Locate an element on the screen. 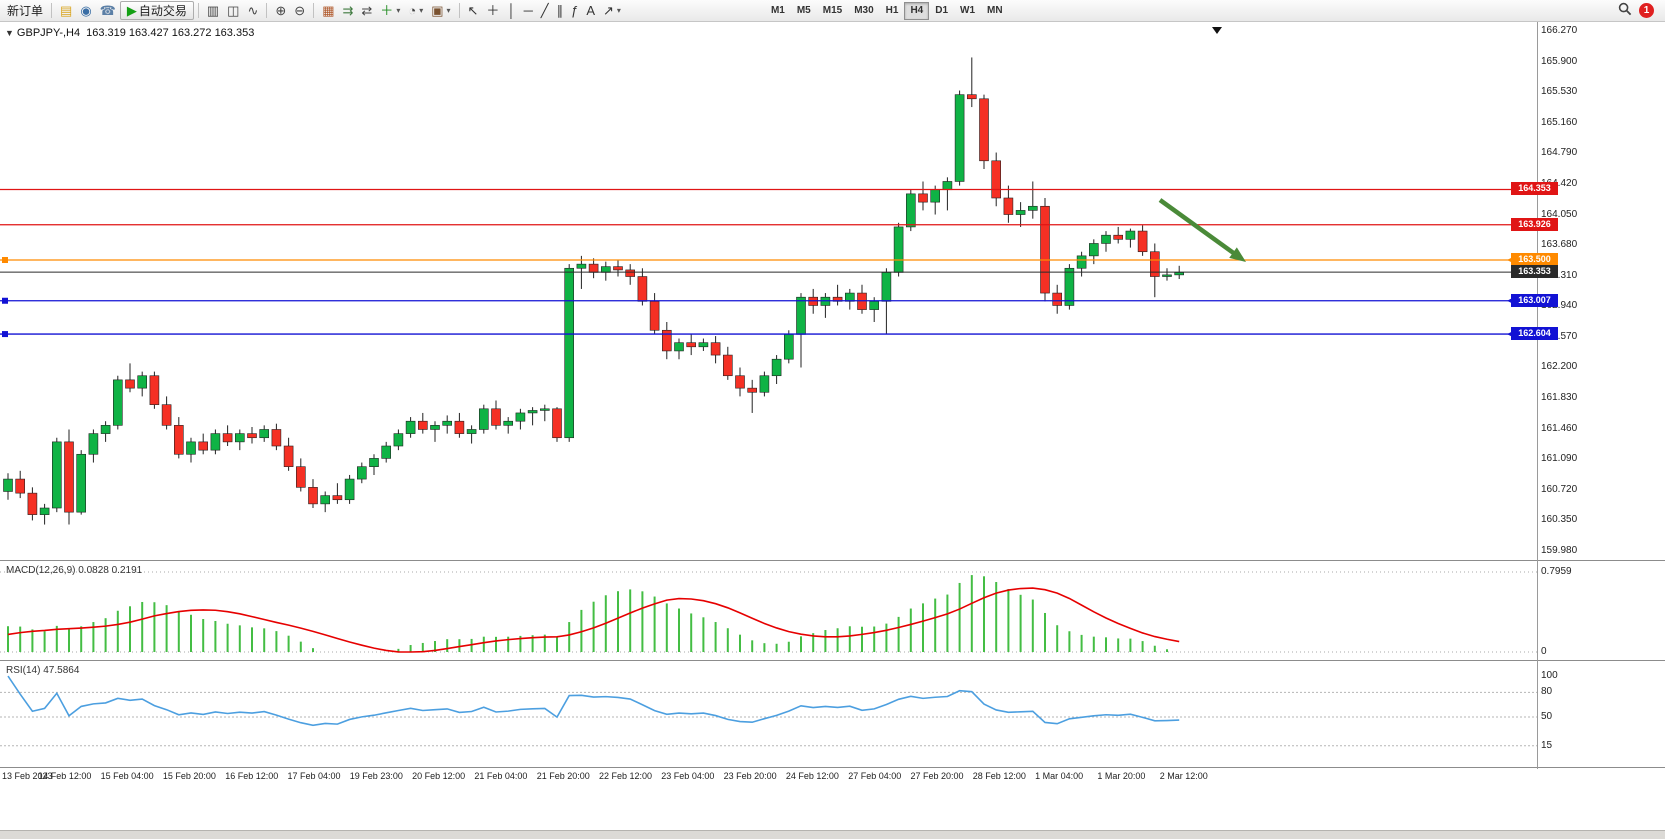 The image size is (1665, 839). timeframe-h1: H1 is located at coordinates (892, 11).